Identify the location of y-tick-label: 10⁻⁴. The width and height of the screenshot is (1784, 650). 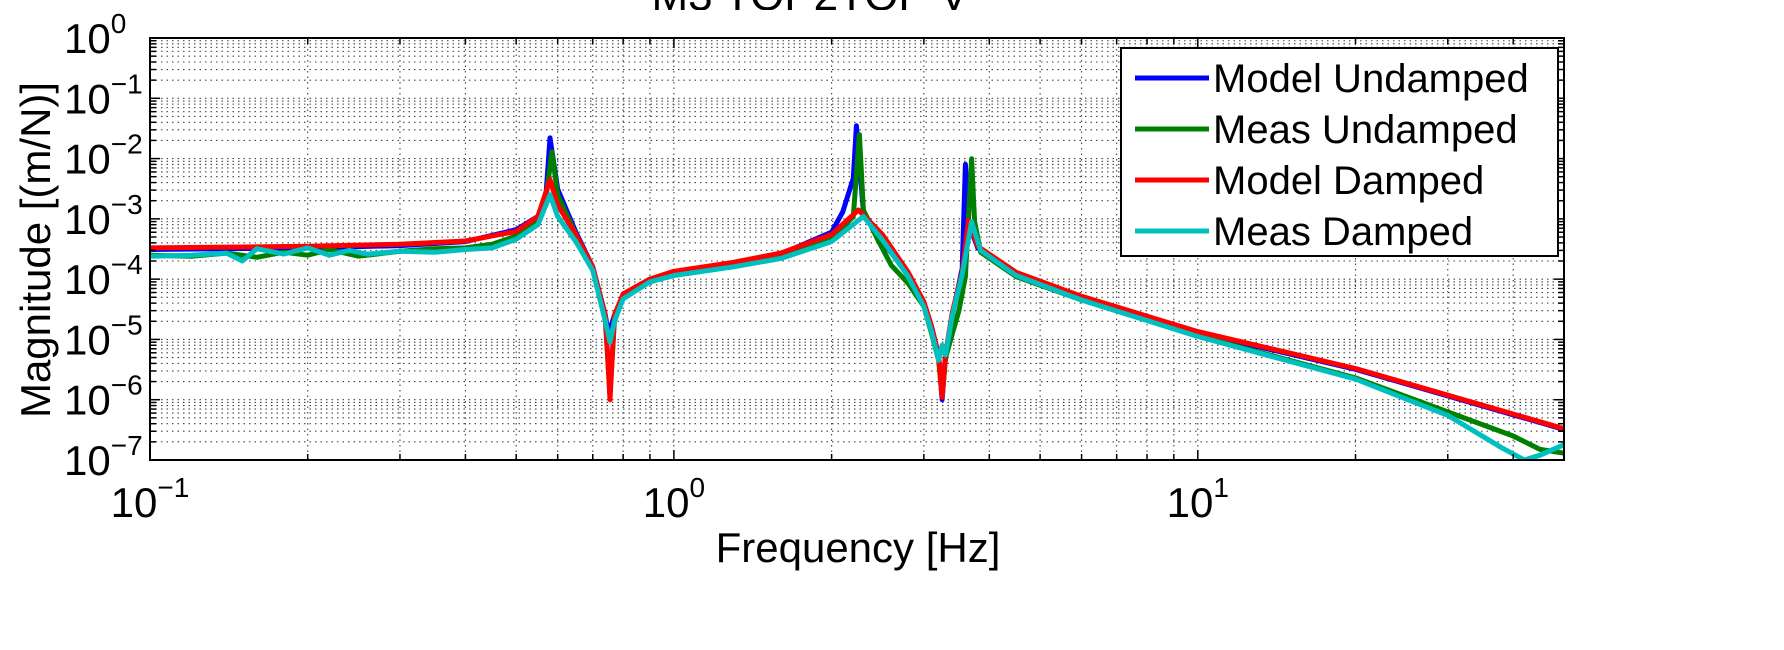
(103, 276).